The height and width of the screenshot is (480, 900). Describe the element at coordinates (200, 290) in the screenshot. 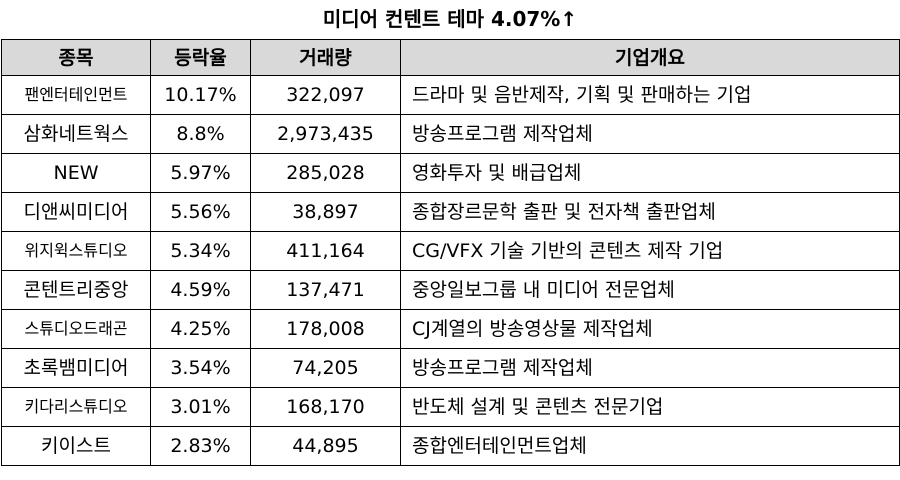

I see `cell-change-rate: 4.59%` at that location.